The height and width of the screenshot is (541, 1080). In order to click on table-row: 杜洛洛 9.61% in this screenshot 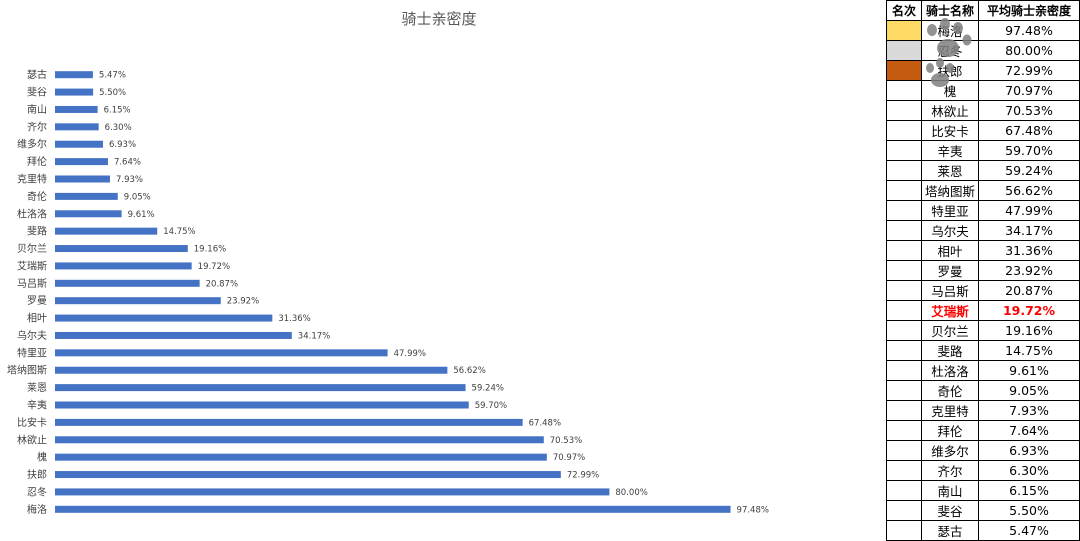, I will do `click(983, 370)`.